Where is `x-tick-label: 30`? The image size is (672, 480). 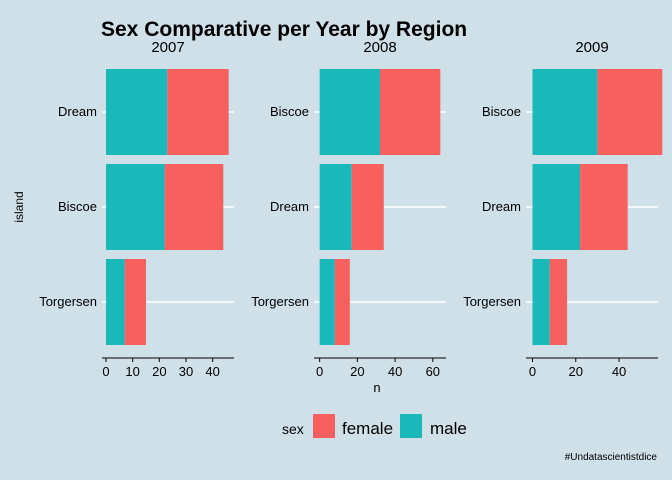
x-tick-label: 30 is located at coordinates (186, 371).